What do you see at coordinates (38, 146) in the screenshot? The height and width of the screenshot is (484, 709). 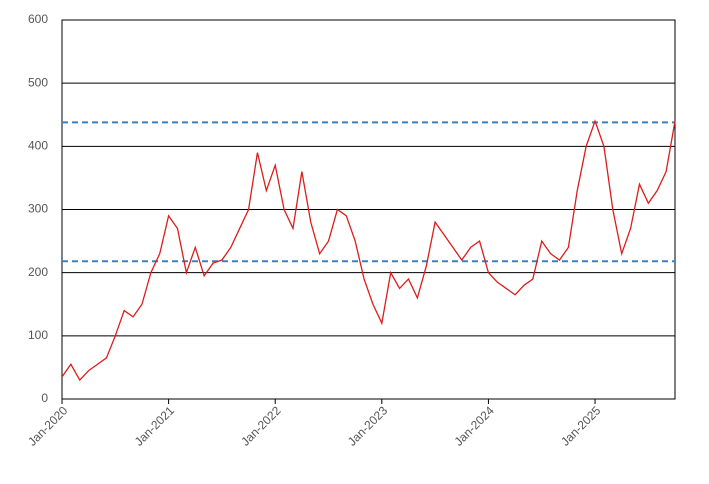 I see `y-tick-label: 400` at bounding box center [38, 146].